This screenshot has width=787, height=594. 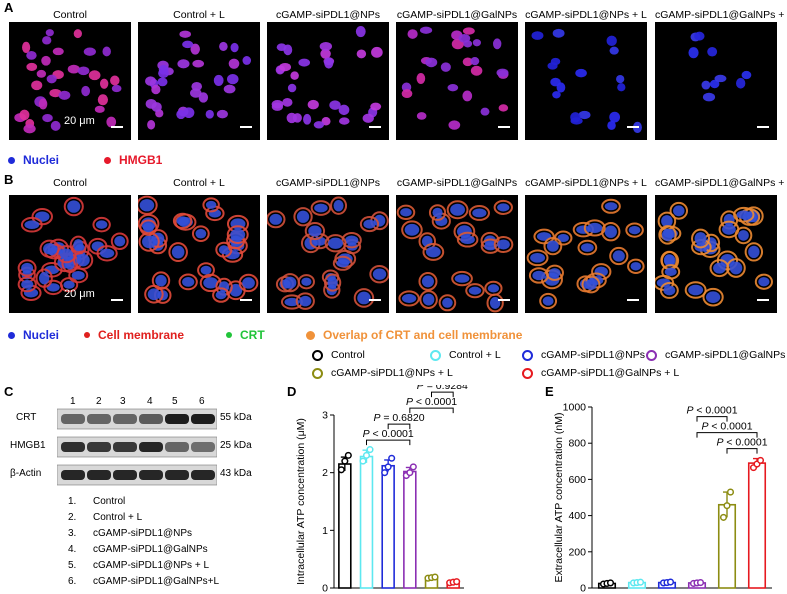 I want to click on title-b-1: Control, so click(x=70, y=183).